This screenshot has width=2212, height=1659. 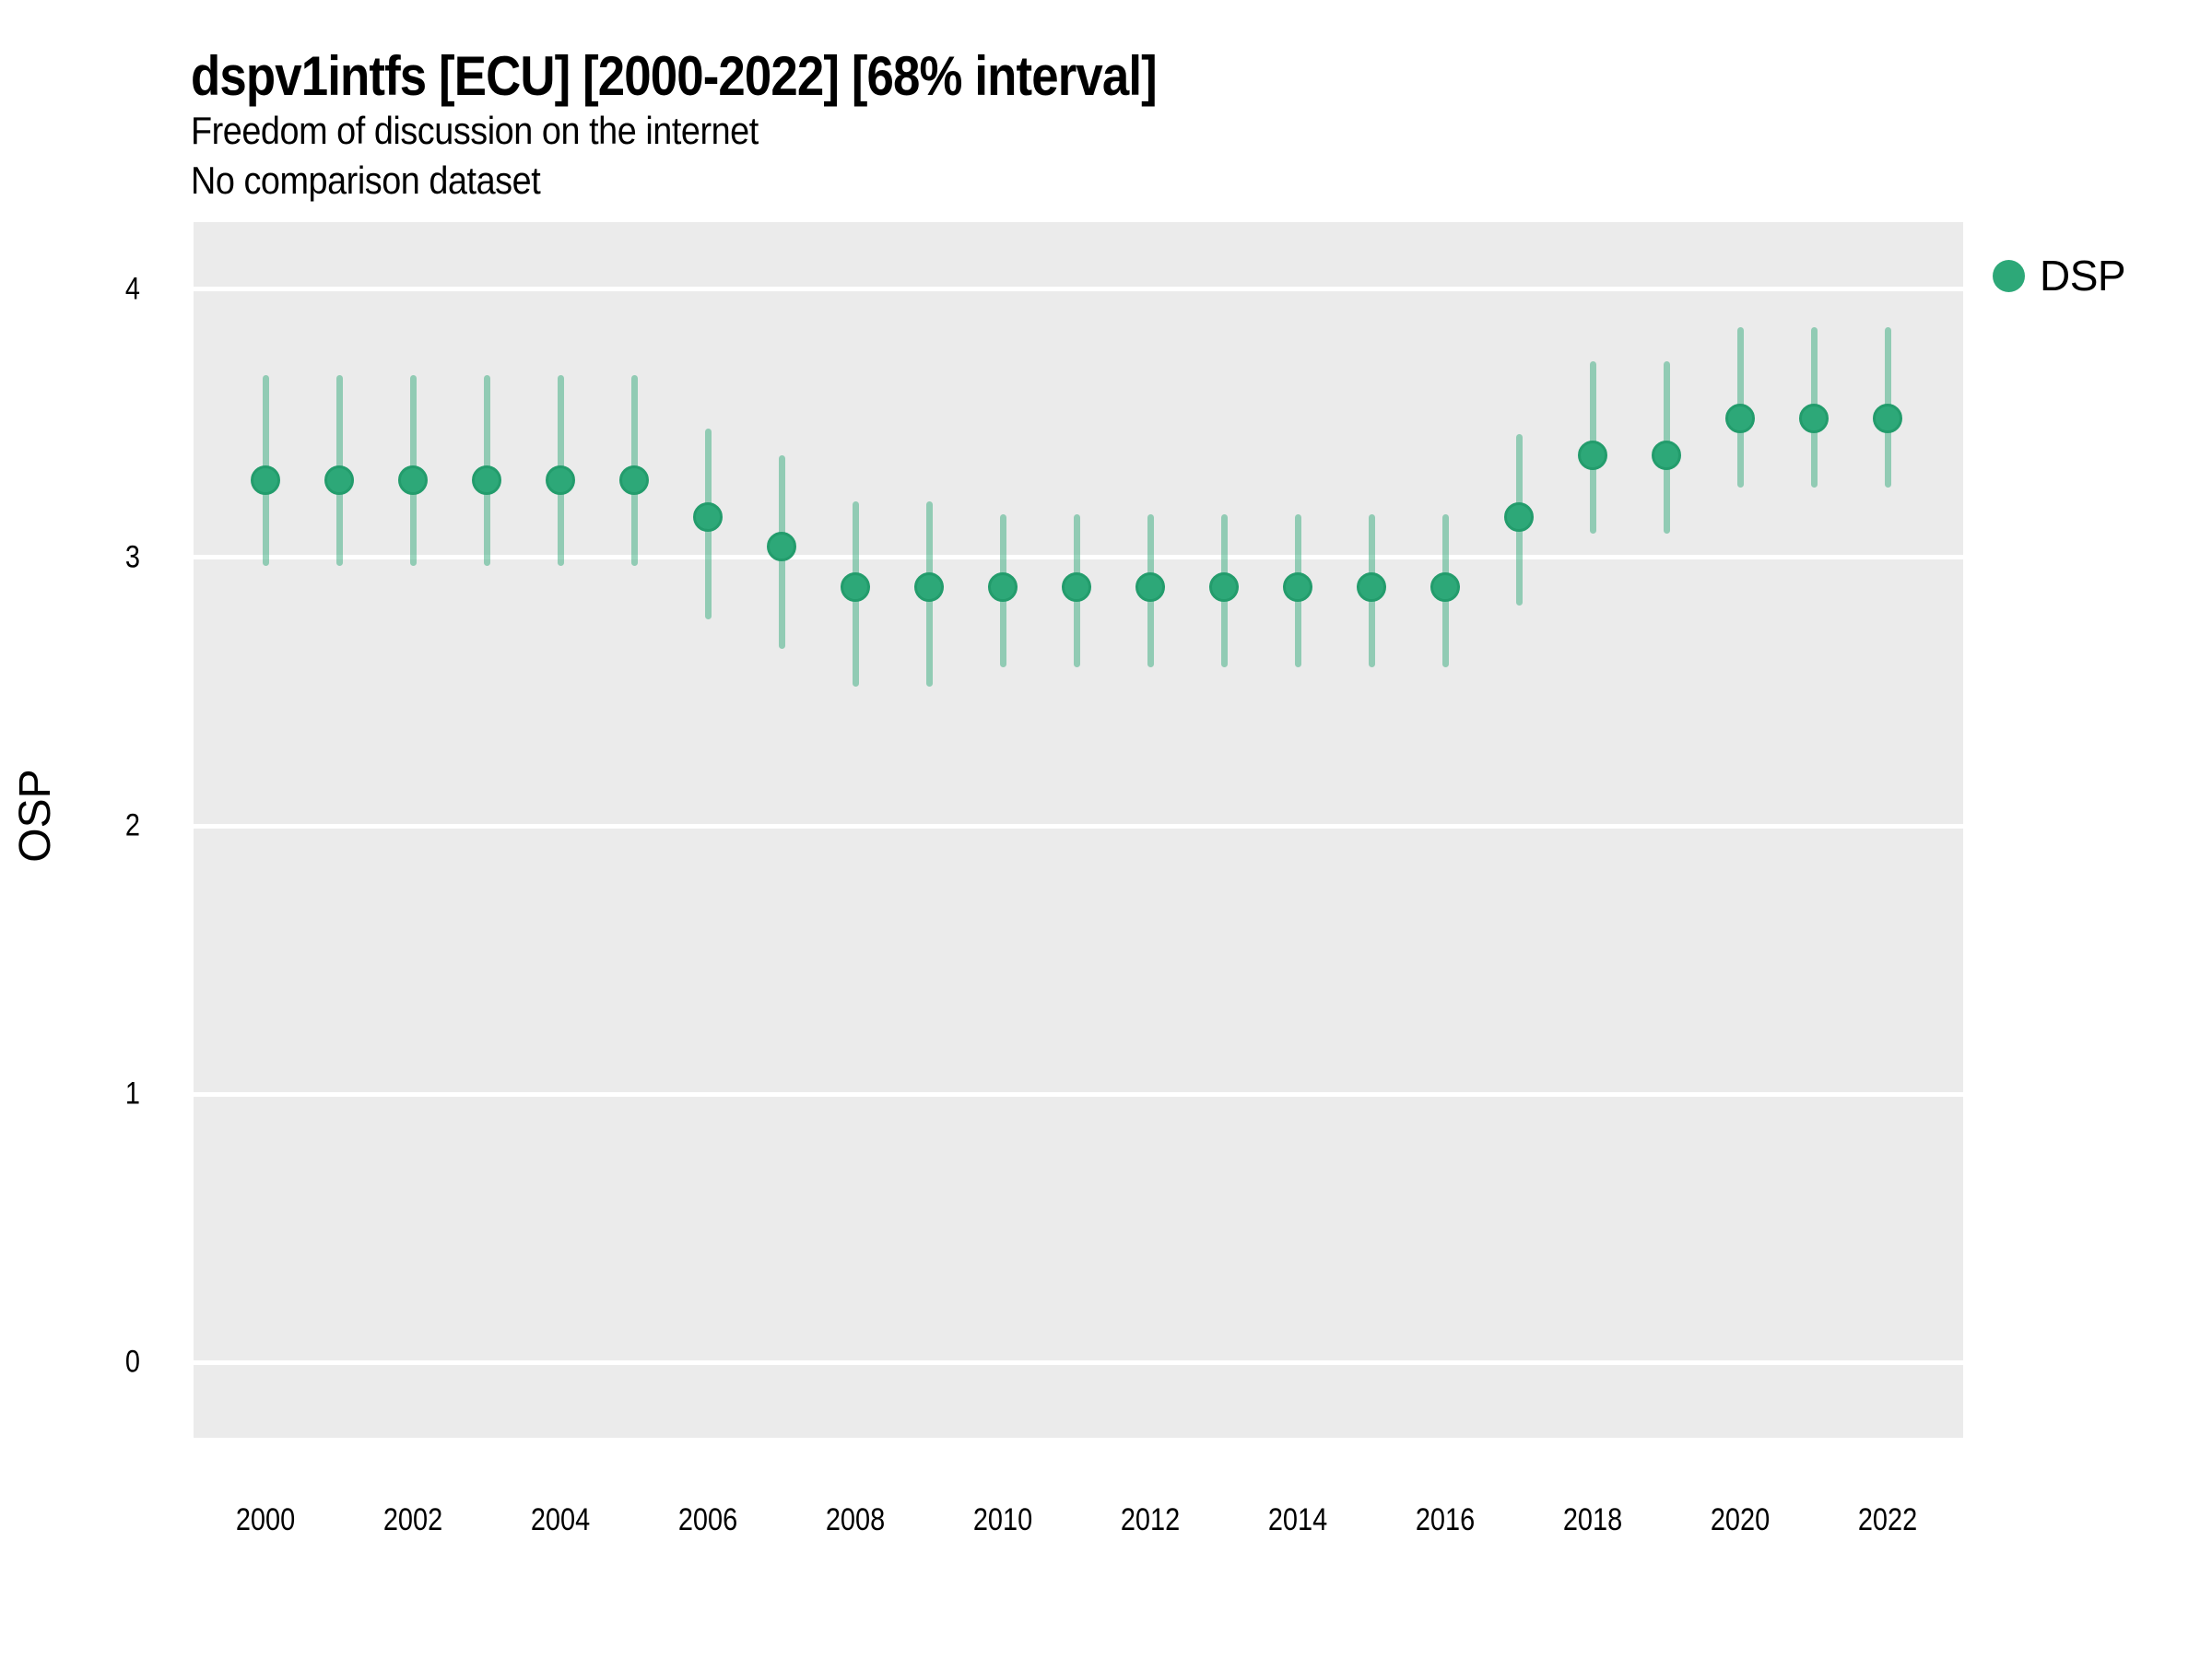 I want to click on point-2019, so click(x=1666, y=456).